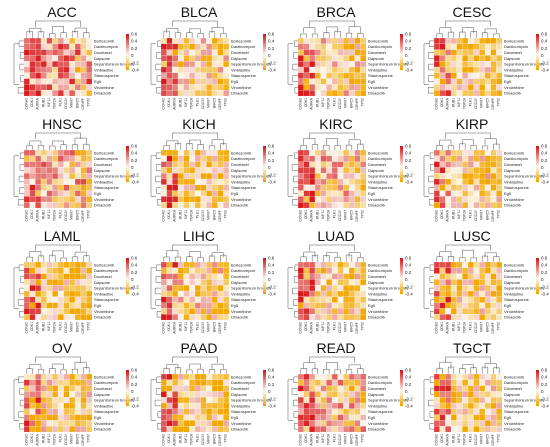 The width and height of the screenshot is (550, 447). Describe the element at coordinates (493, 328) in the screenshot. I see `gene-label: CENPF` at that location.